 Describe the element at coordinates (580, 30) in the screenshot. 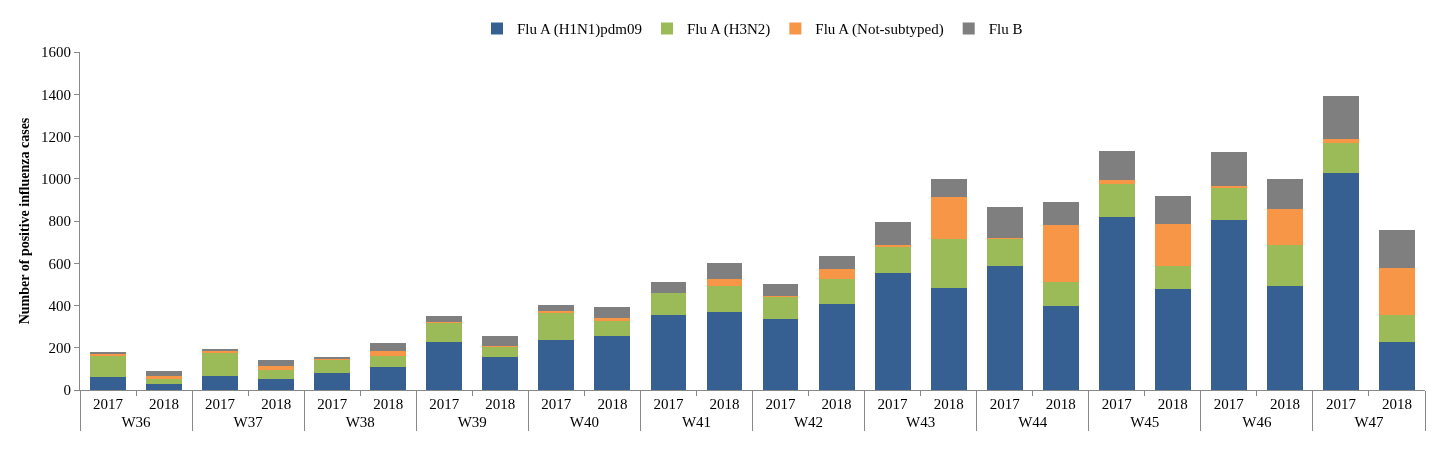

I see `legend-label: Flu A (H1N1)pdm09` at that location.